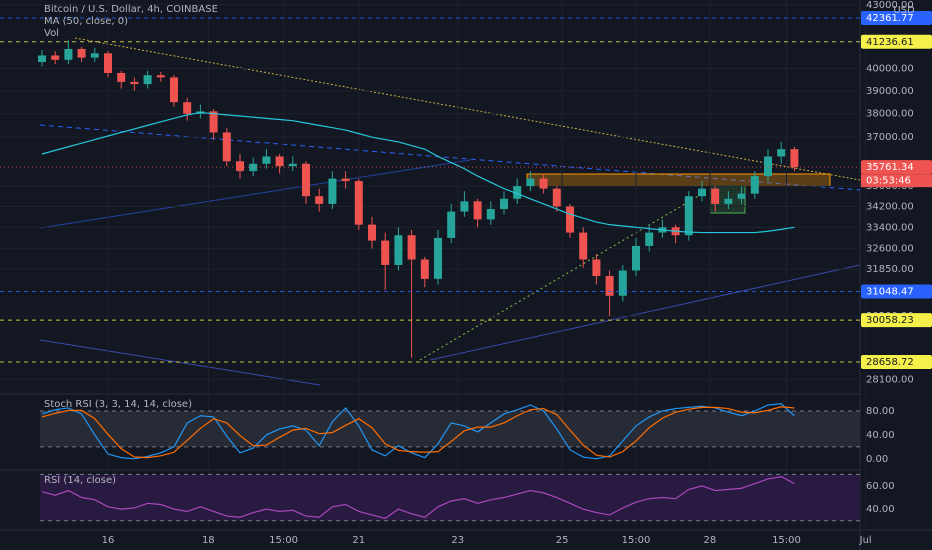  What do you see at coordinates (890, 167) in the screenshot?
I see `level-label: 35761.34` at bounding box center [890, 167].